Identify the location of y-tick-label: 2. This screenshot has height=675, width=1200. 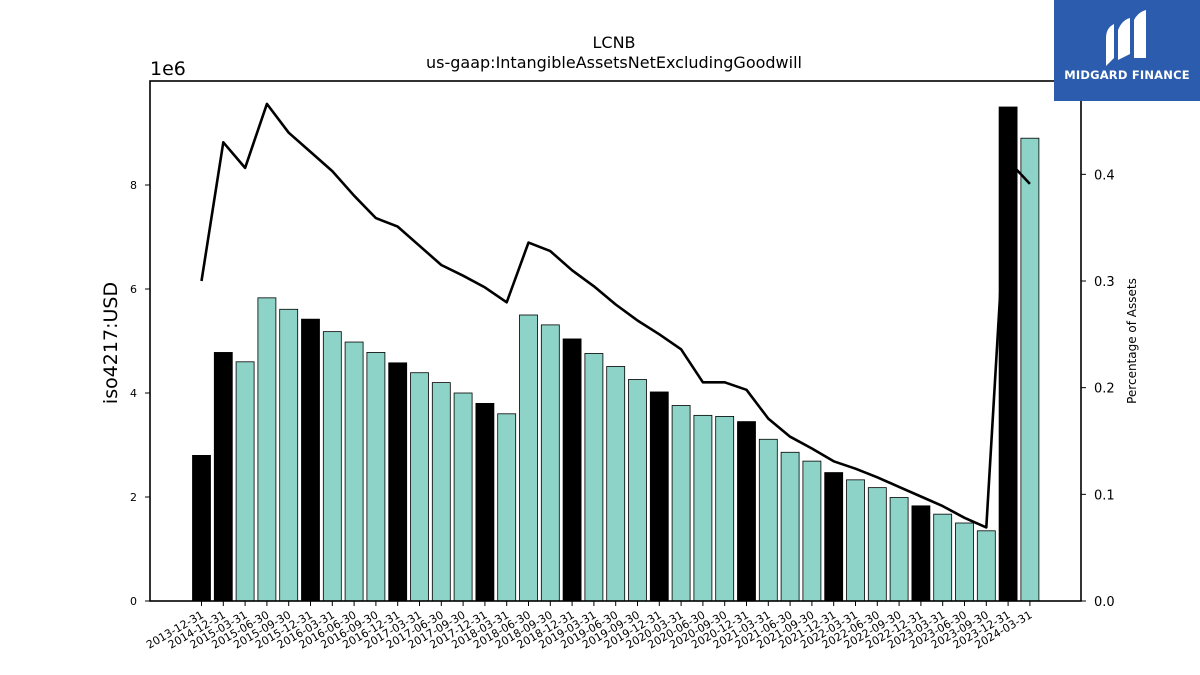
(133, 497).